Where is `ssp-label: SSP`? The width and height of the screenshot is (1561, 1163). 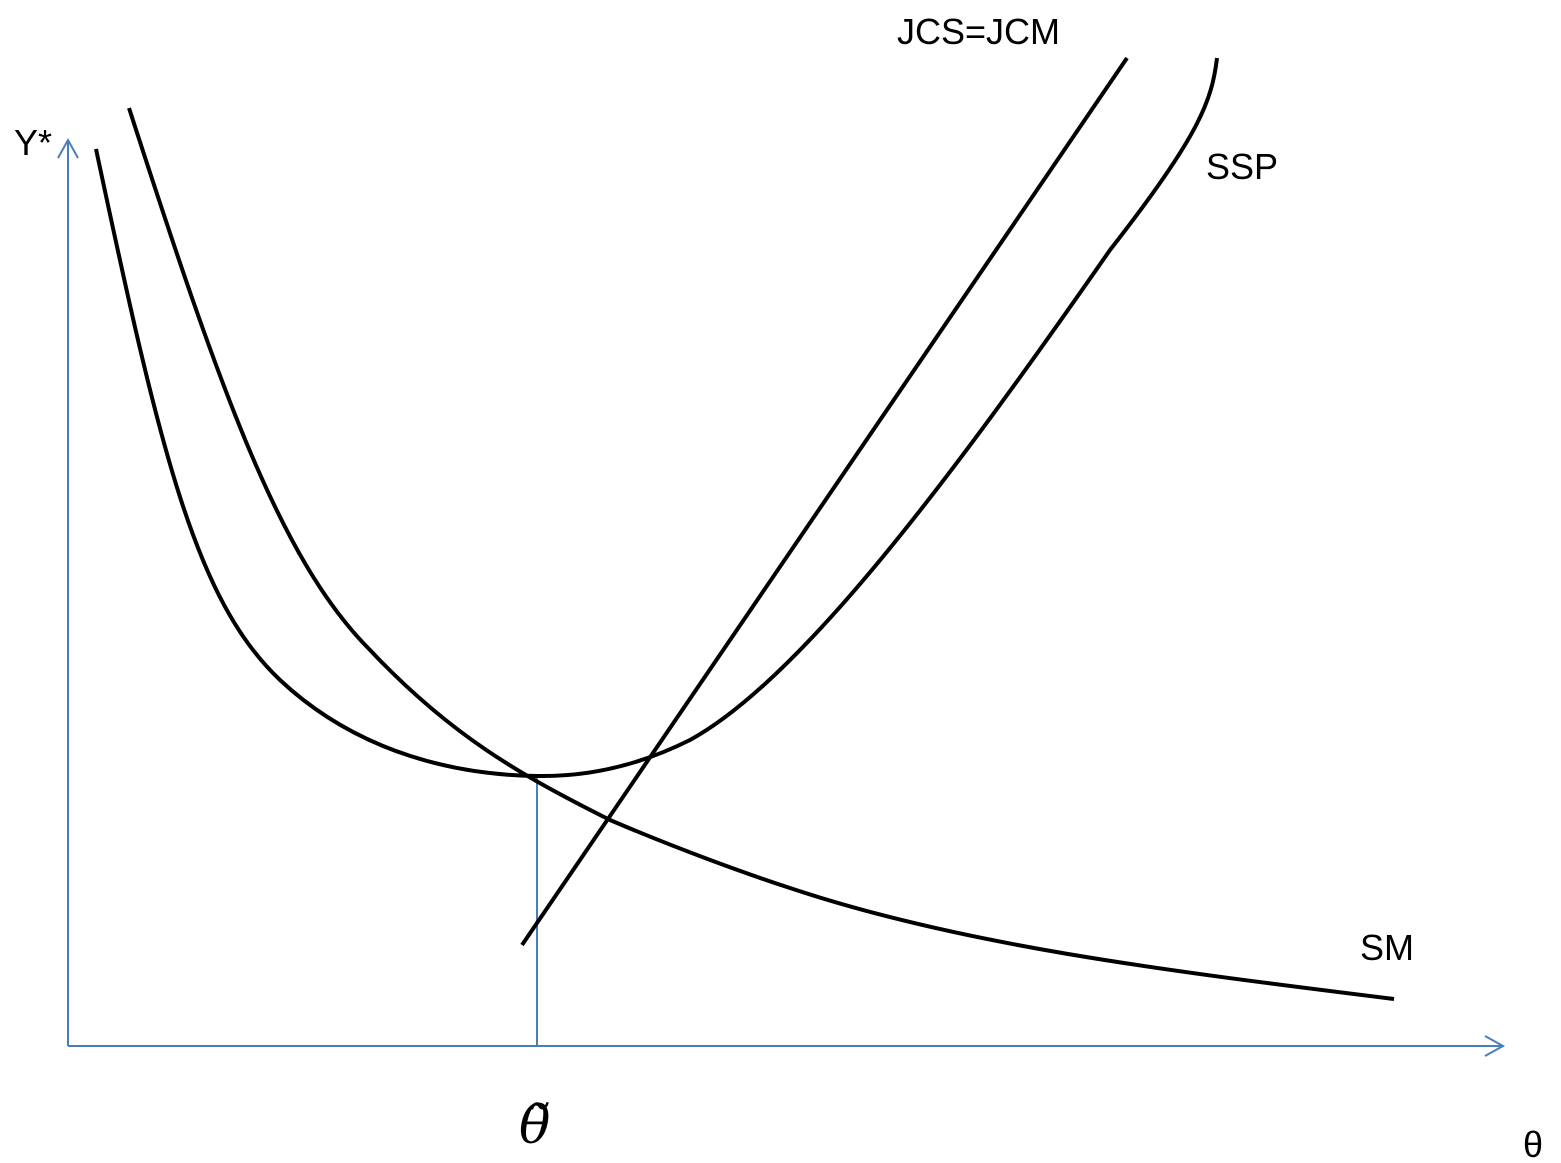 ssp-label: SSP is located at coordinates (1242, 166).